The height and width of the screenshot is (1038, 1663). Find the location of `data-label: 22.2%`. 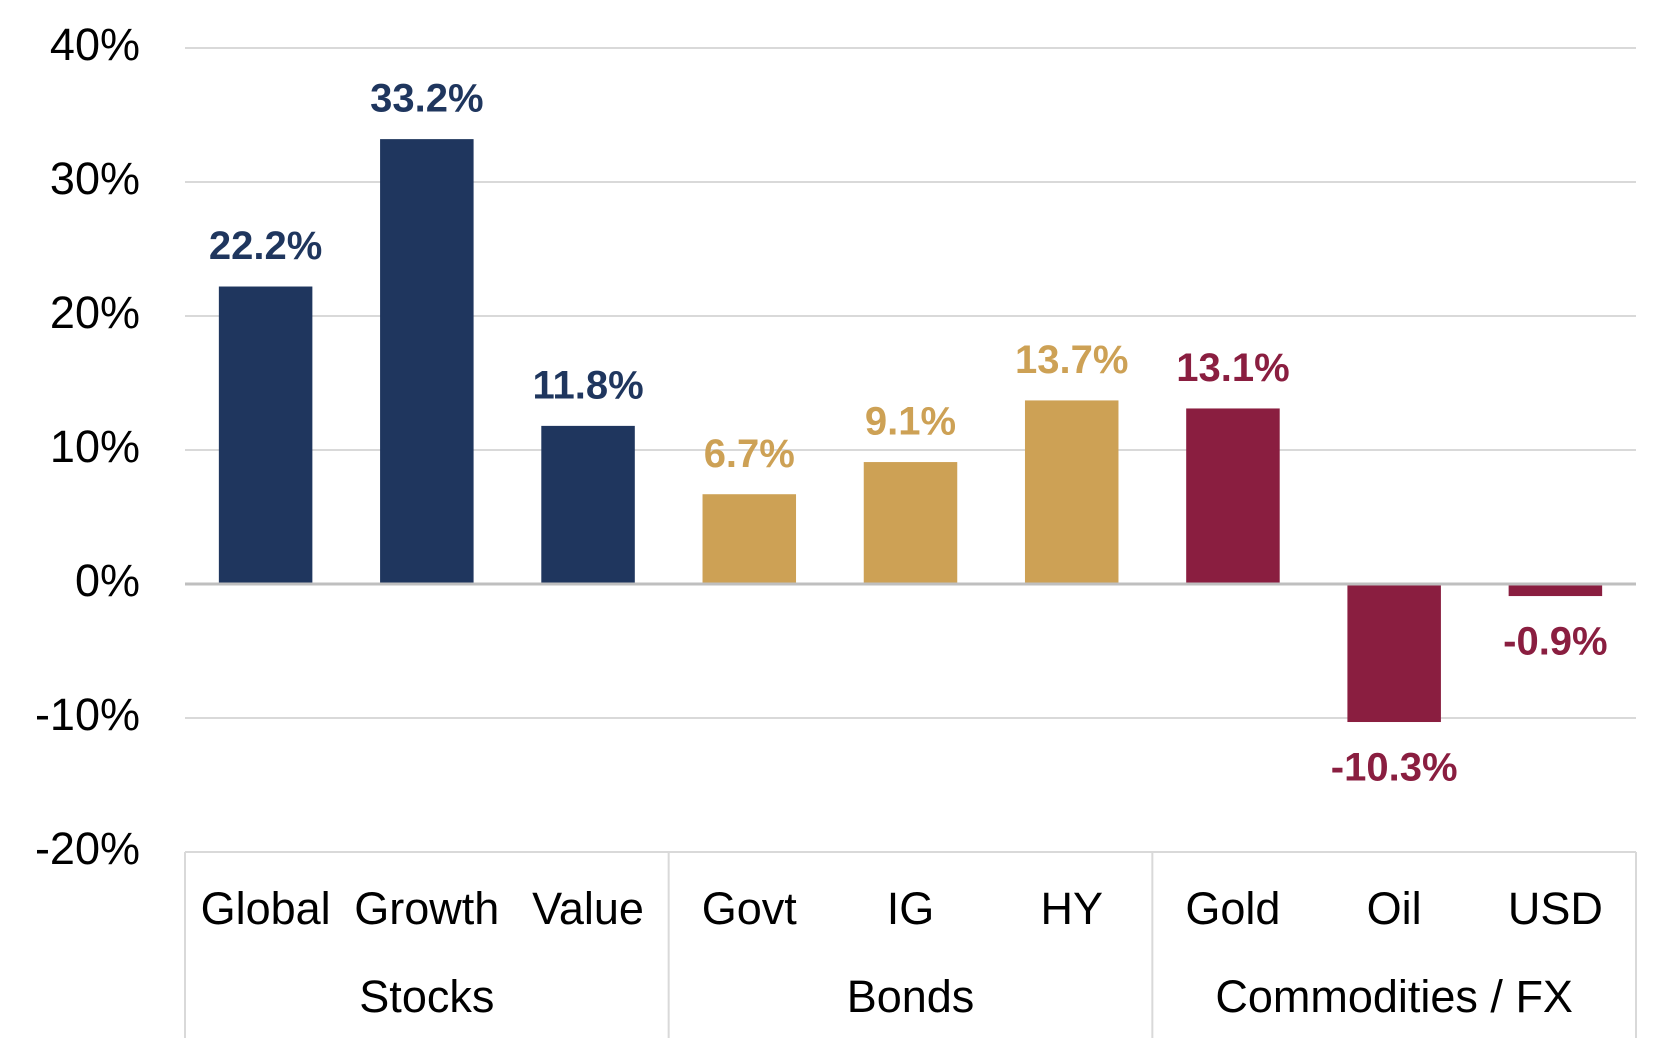

data-label: 22.2% is located at coordinates (265, 246).